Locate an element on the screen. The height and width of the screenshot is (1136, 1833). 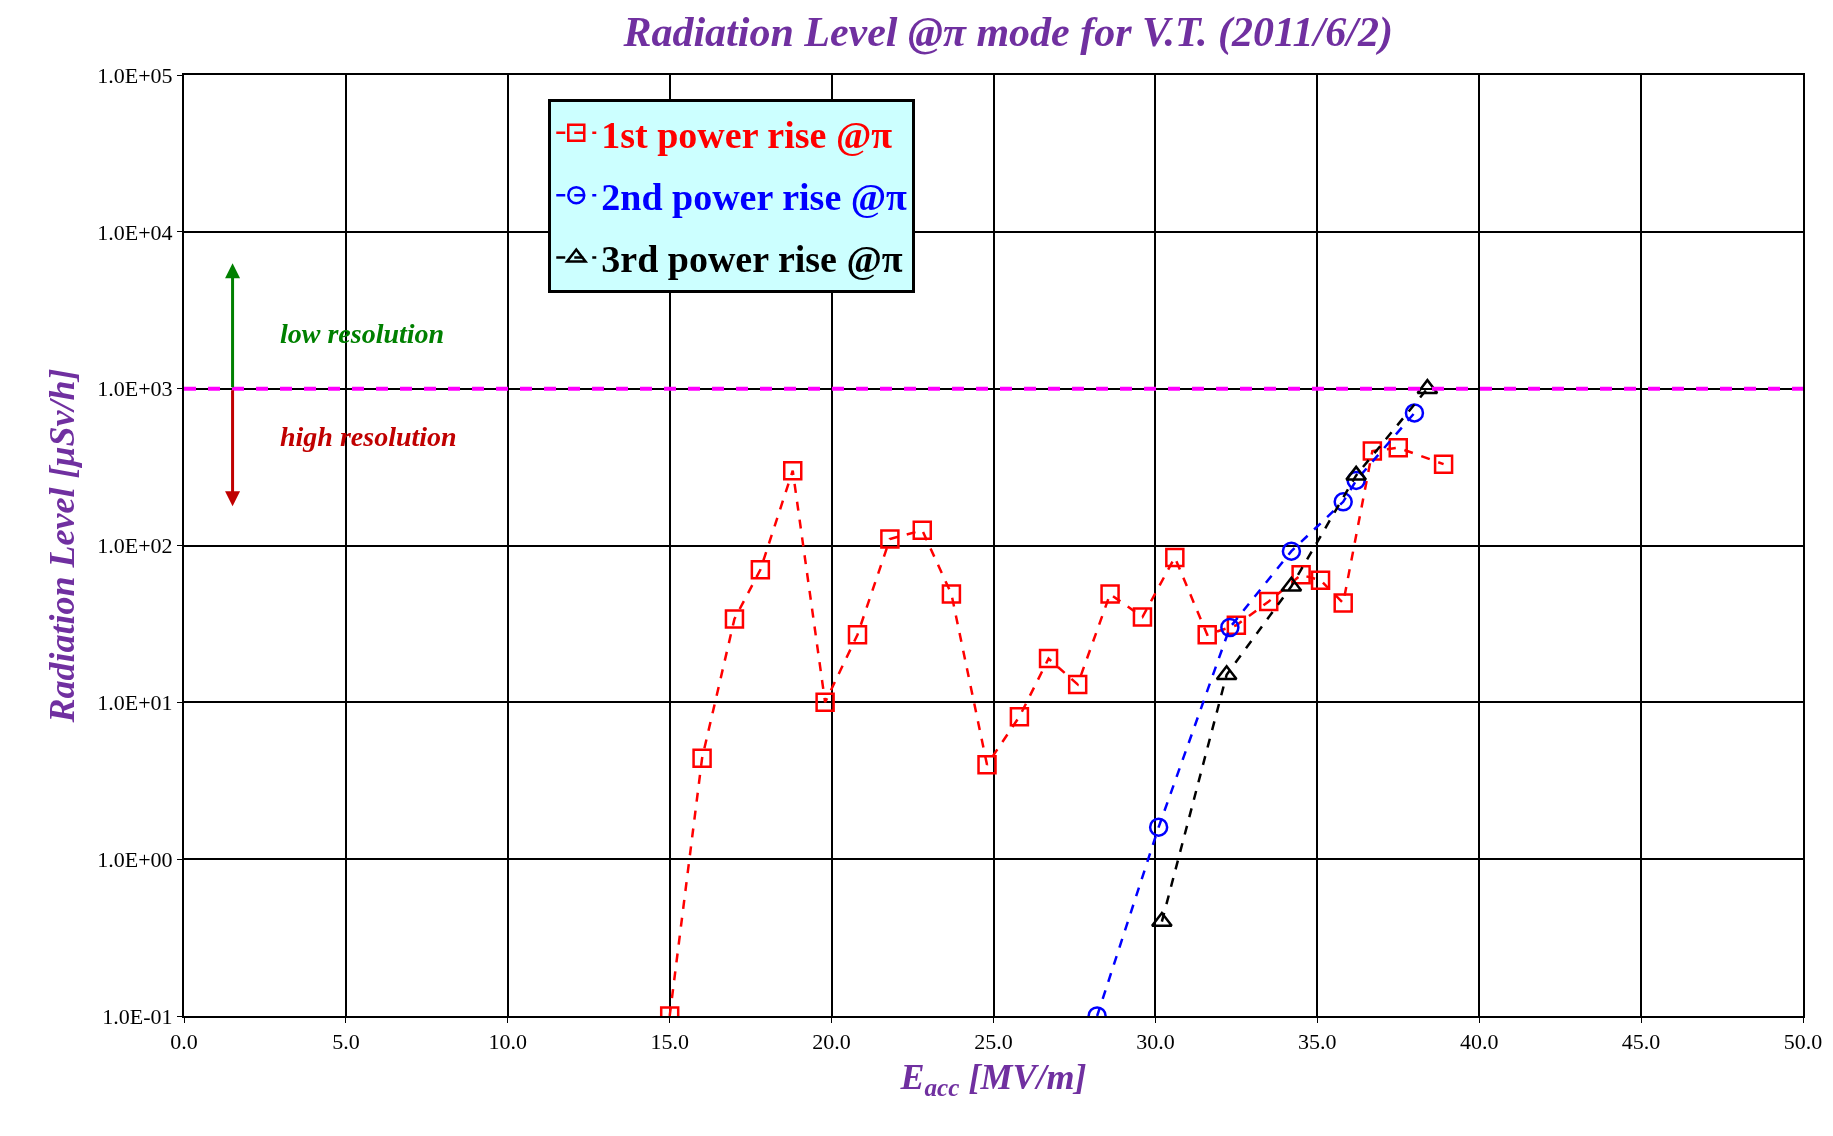
y-tick-label: 1.0E+03 is located at coordinates (135, 389).